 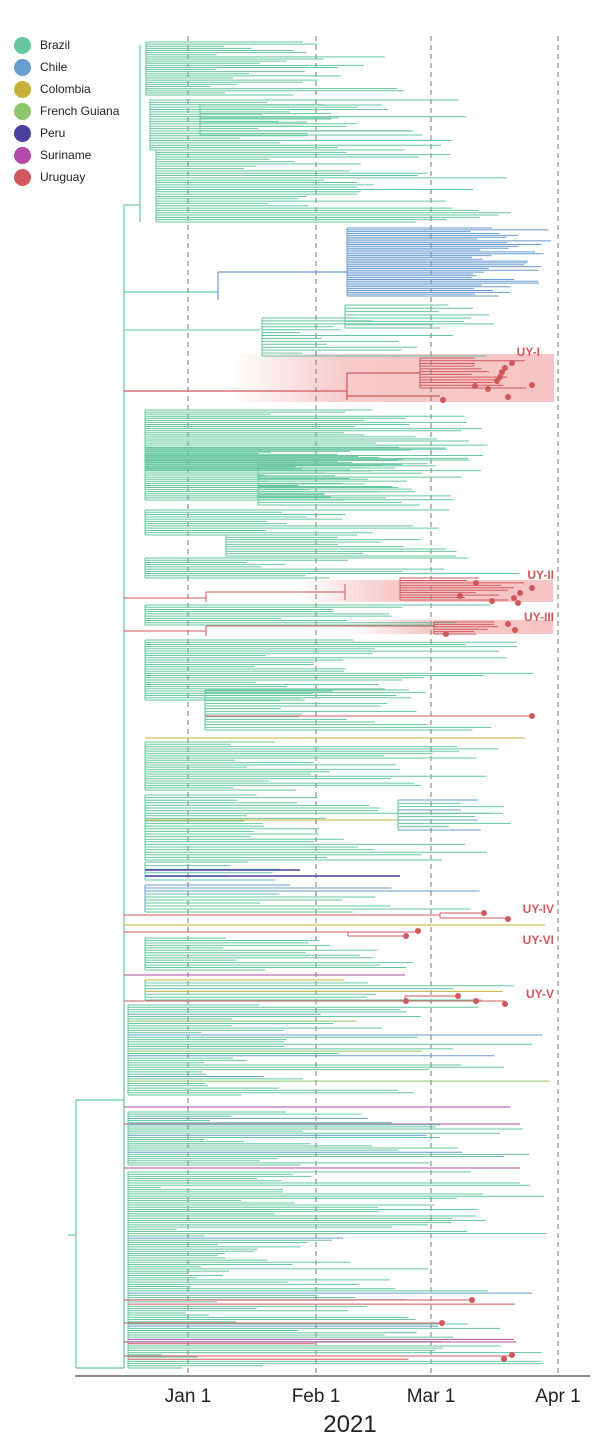 I want to click on legend-item-chile: Chile, so click(x=66, y=67).